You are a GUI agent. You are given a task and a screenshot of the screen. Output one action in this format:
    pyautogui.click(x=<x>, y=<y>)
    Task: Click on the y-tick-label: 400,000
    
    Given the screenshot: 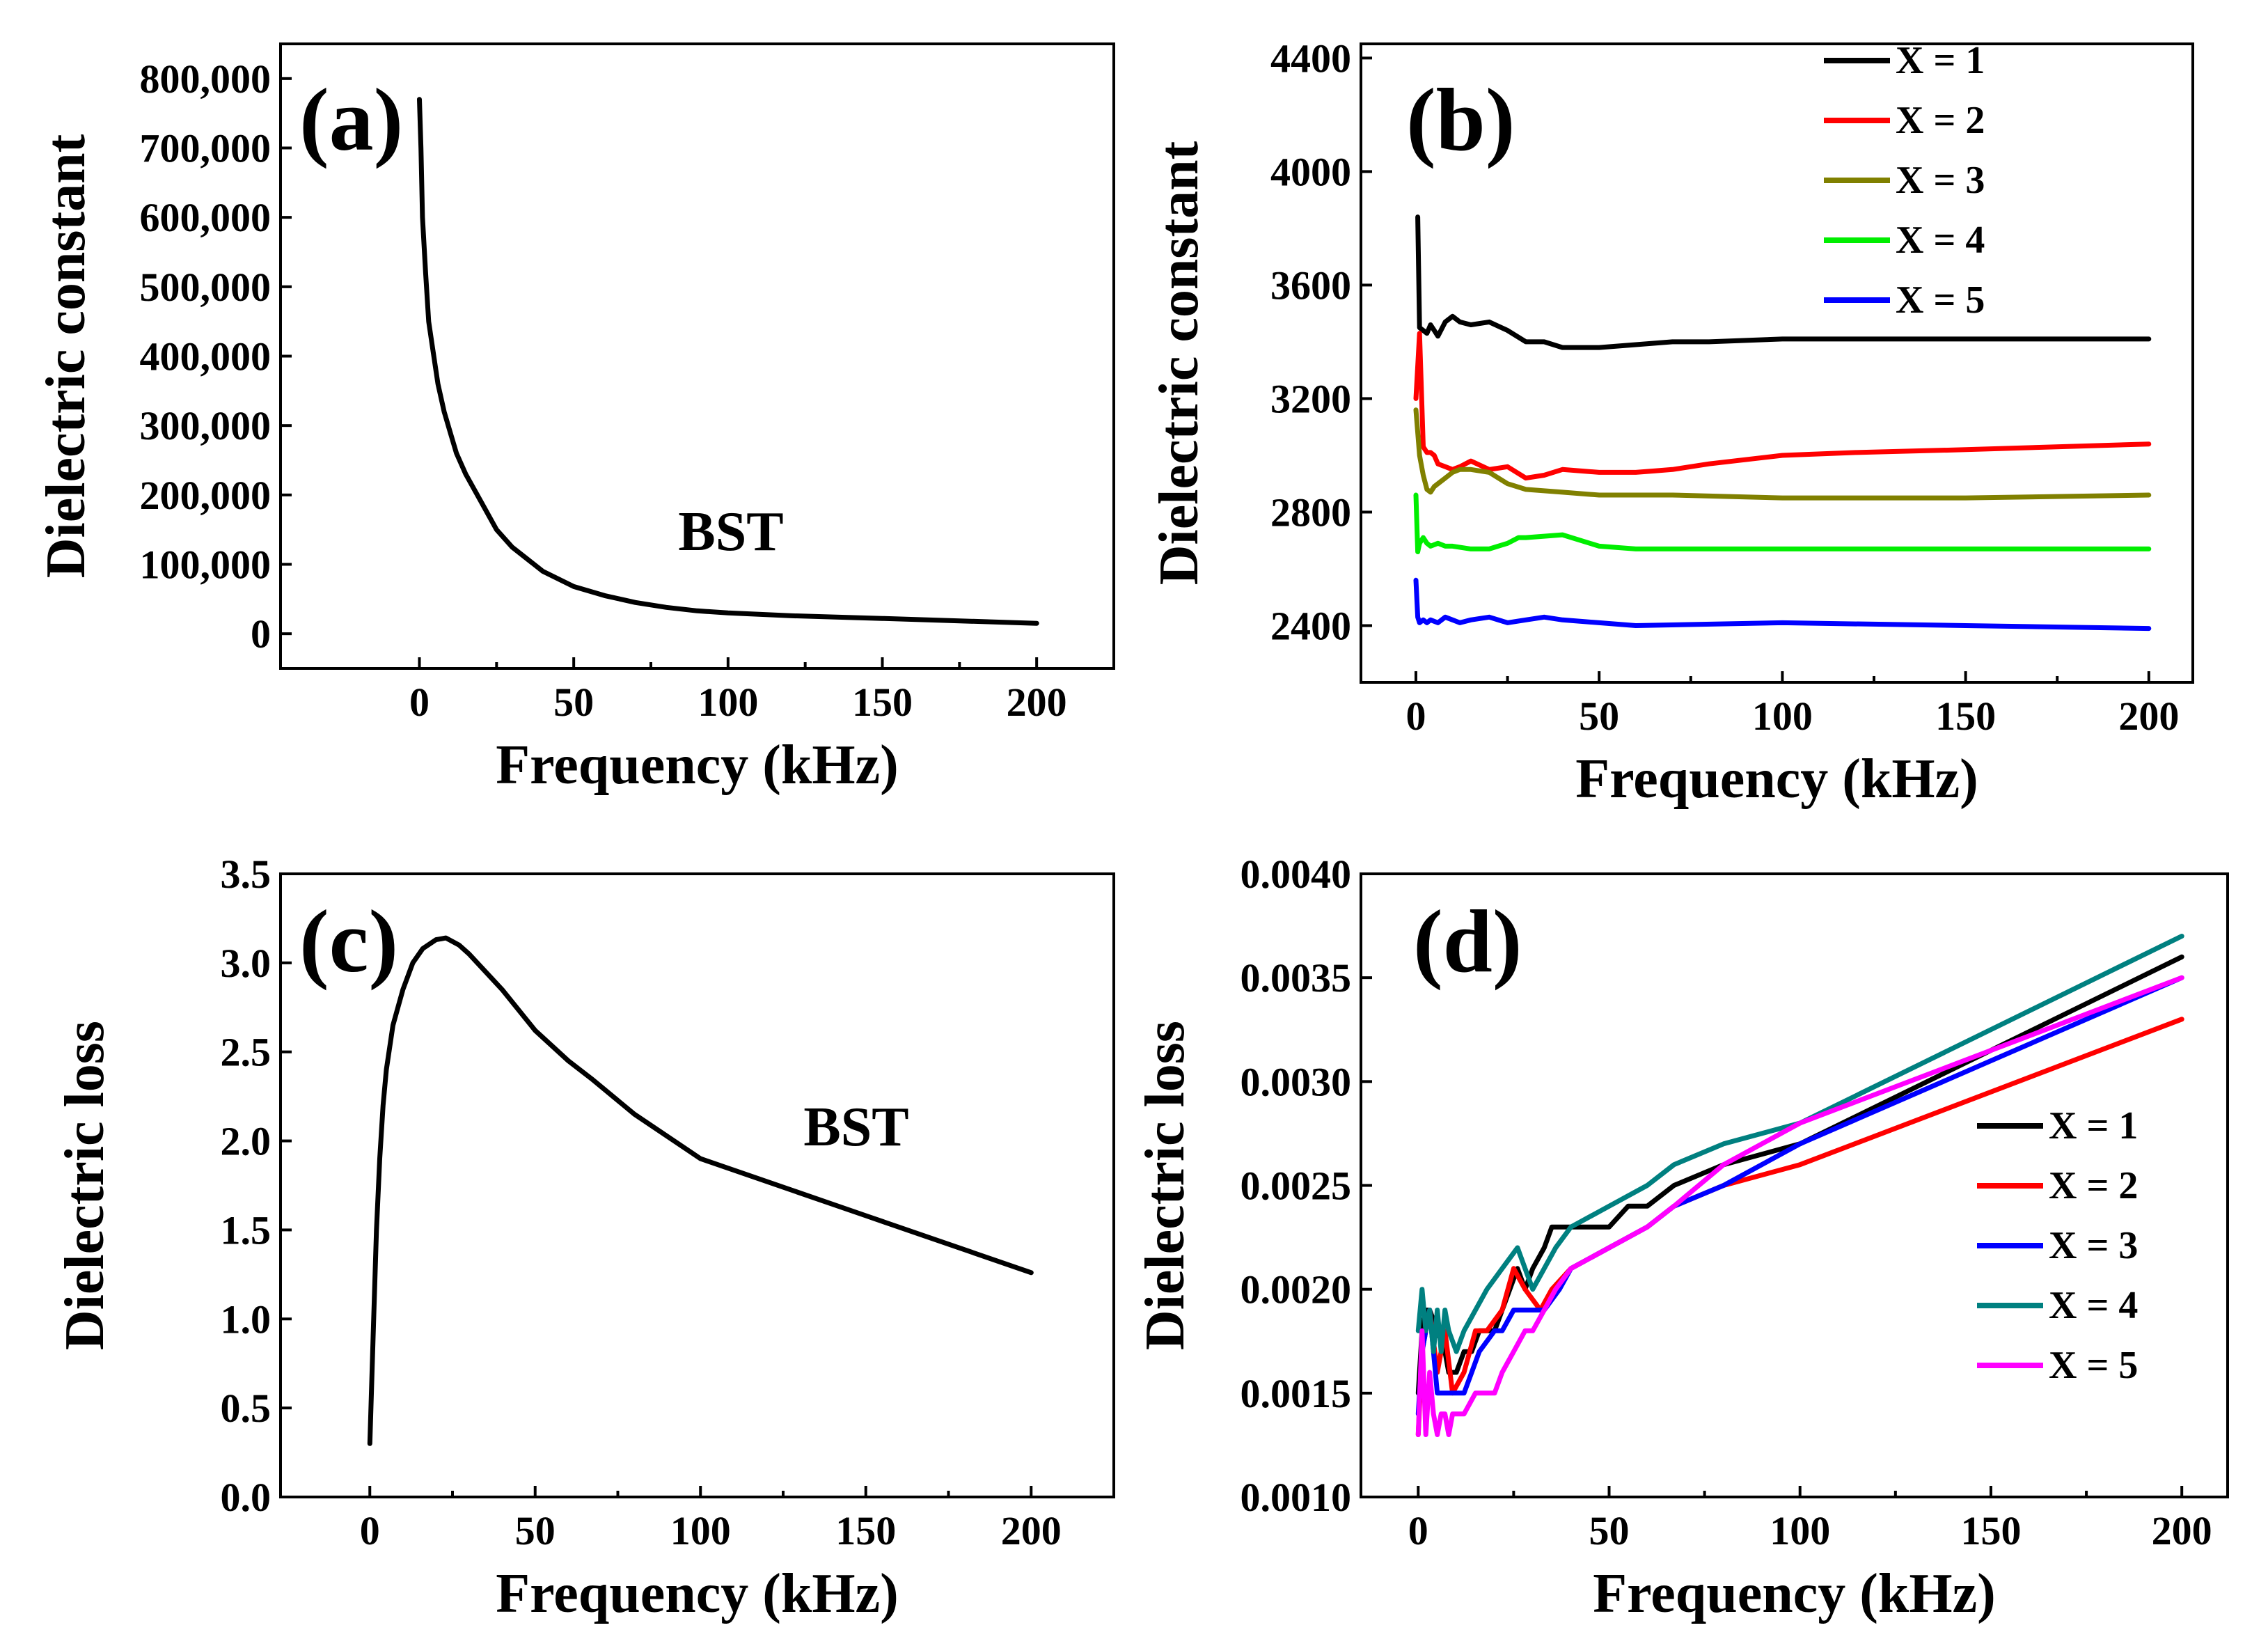 What is the action you would take?
    pyautogui.click(x=205, y=356)
    